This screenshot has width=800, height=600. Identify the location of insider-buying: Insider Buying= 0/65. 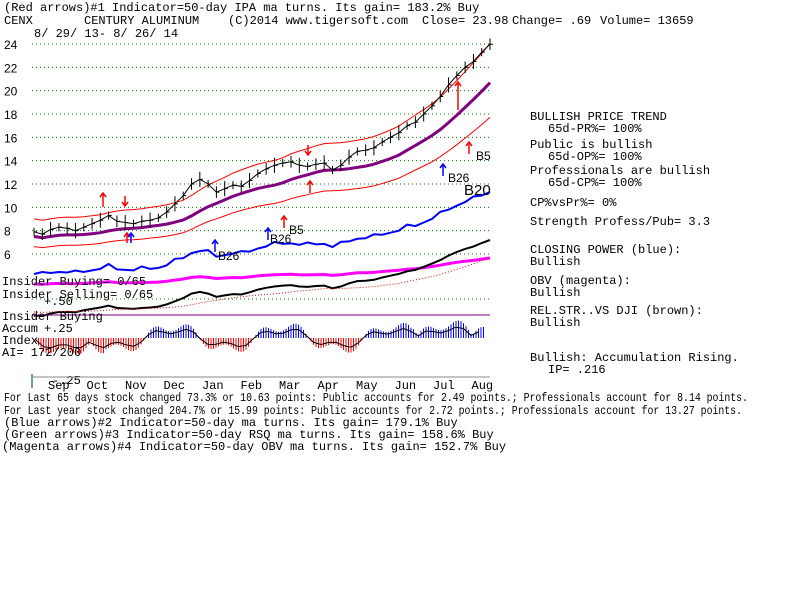
(74, 282).